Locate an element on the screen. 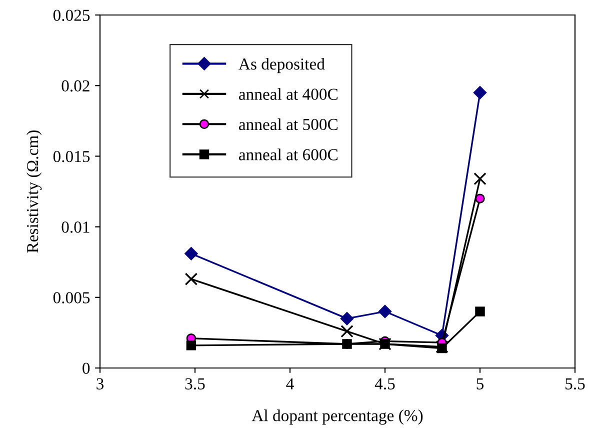 Image resolution: width=593 pixels, height=437 pixels. x-tick-label: 5.5 is located at coordinates (575, 384).